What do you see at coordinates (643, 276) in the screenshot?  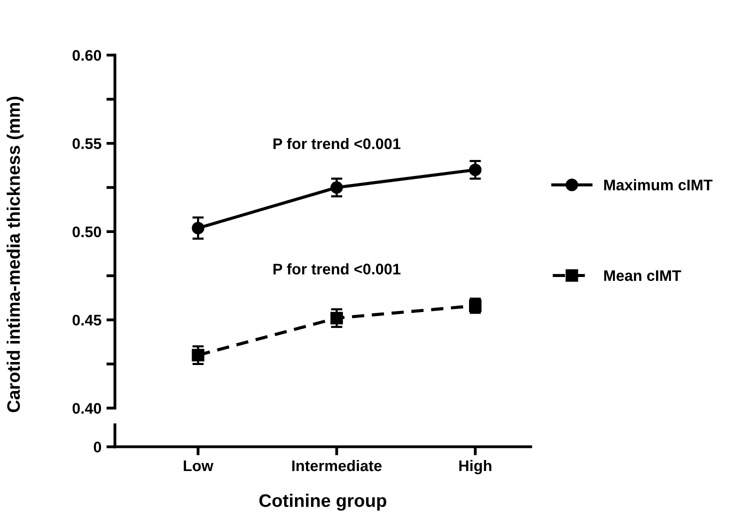 I see `legend-label: Mean cIMT` at bounding box center [643, 276].